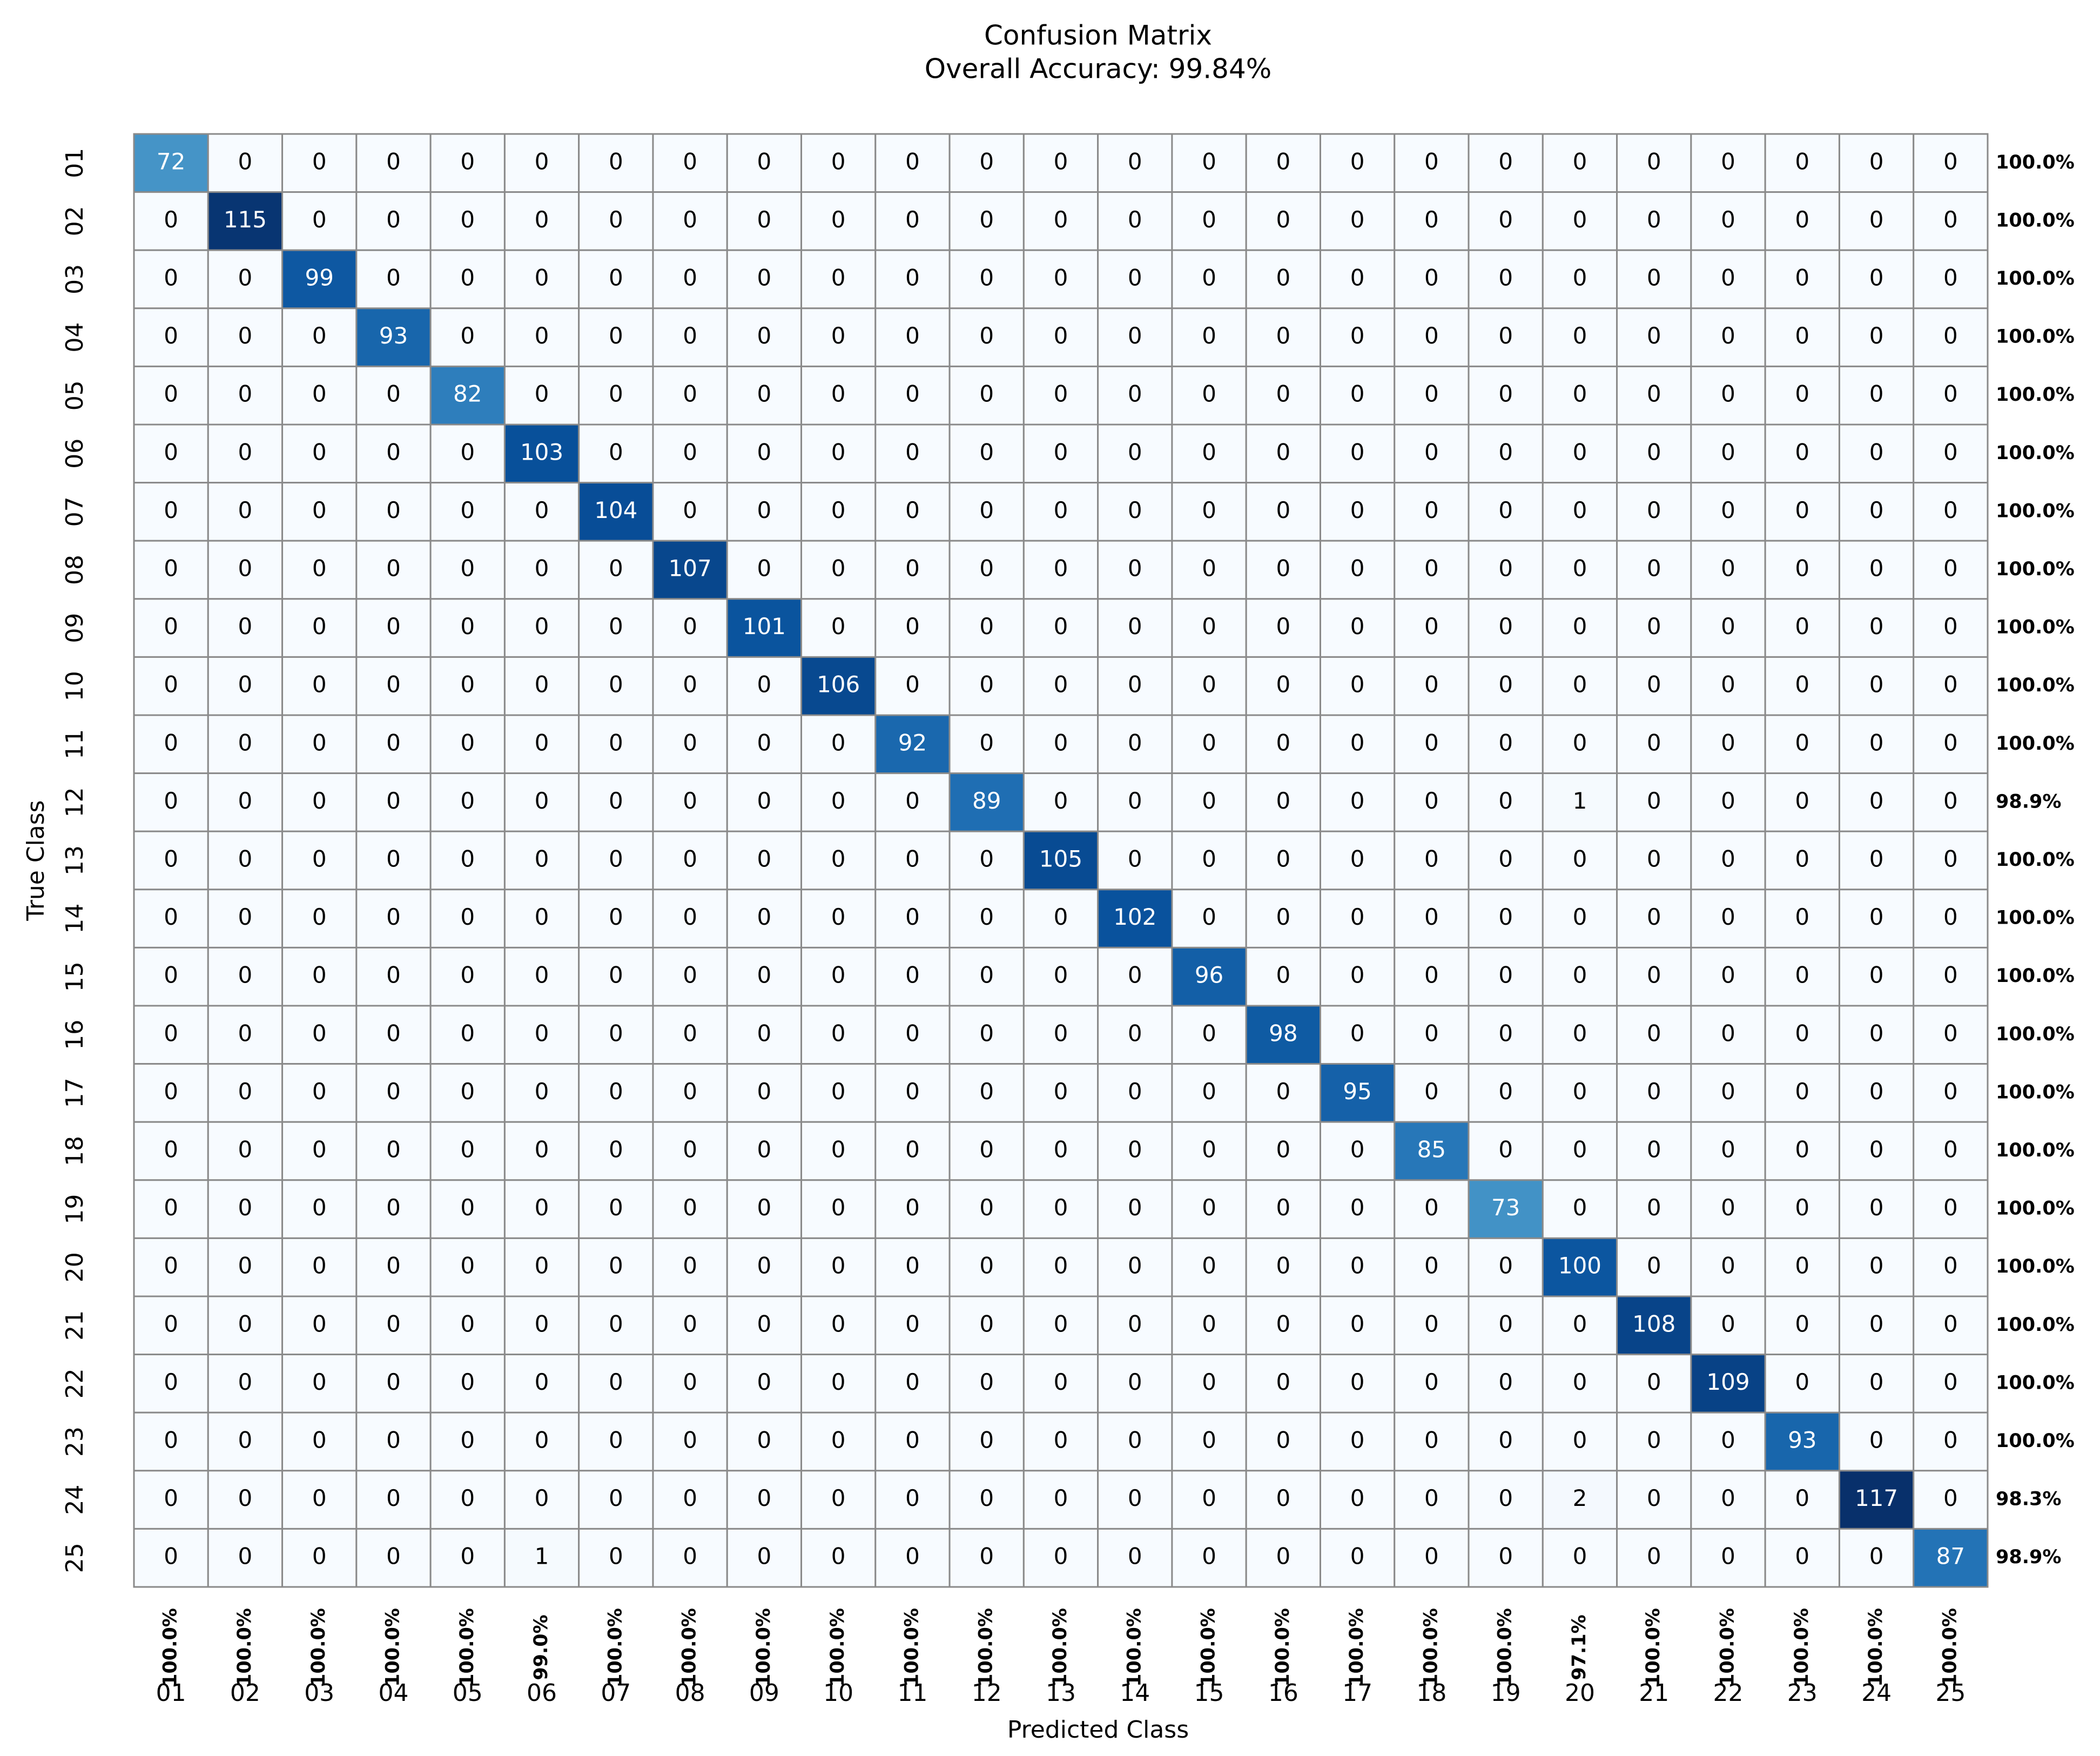 The width and height of the screenshot is (2100, 1756). Describe the element at coordinates (1098, 1730) in the screenshot. I see `x-axis-label: Predicted Class` at that location.